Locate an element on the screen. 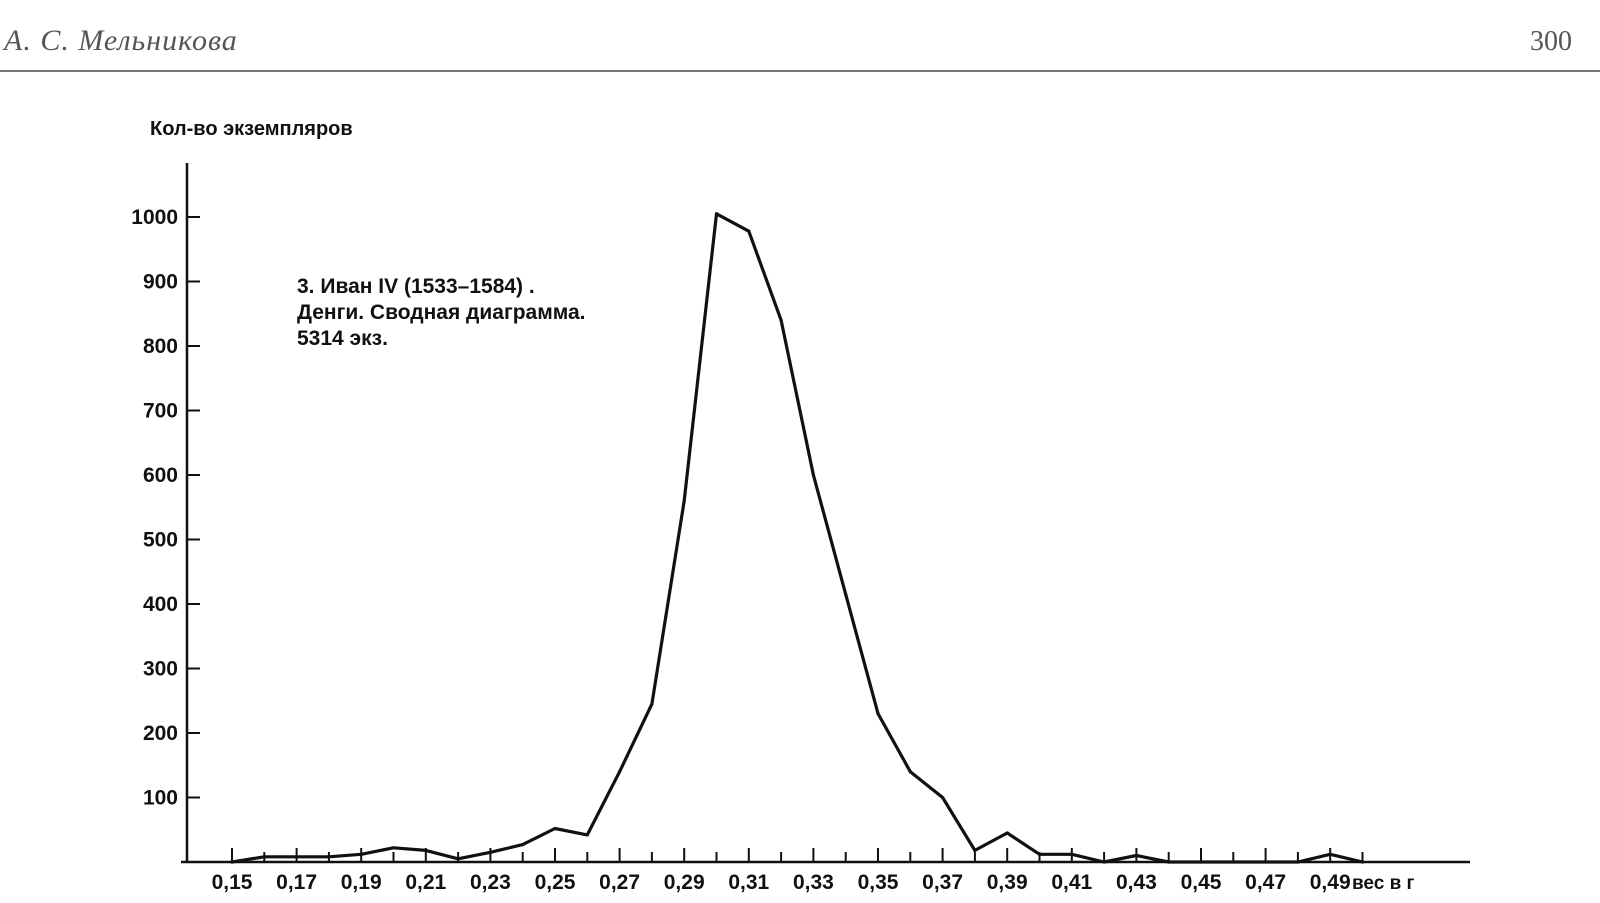  y-tick-label: 600 is located at coordinates (160, 475).